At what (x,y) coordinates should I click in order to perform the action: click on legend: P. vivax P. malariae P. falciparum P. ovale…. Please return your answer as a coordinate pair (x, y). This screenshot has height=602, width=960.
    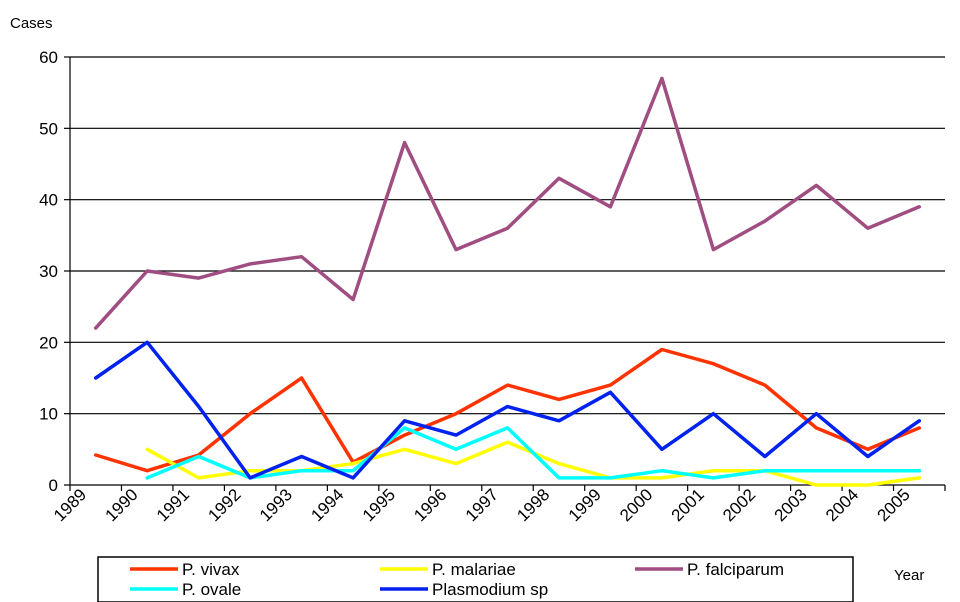
    Looking at the image, I should click on (475, 579).